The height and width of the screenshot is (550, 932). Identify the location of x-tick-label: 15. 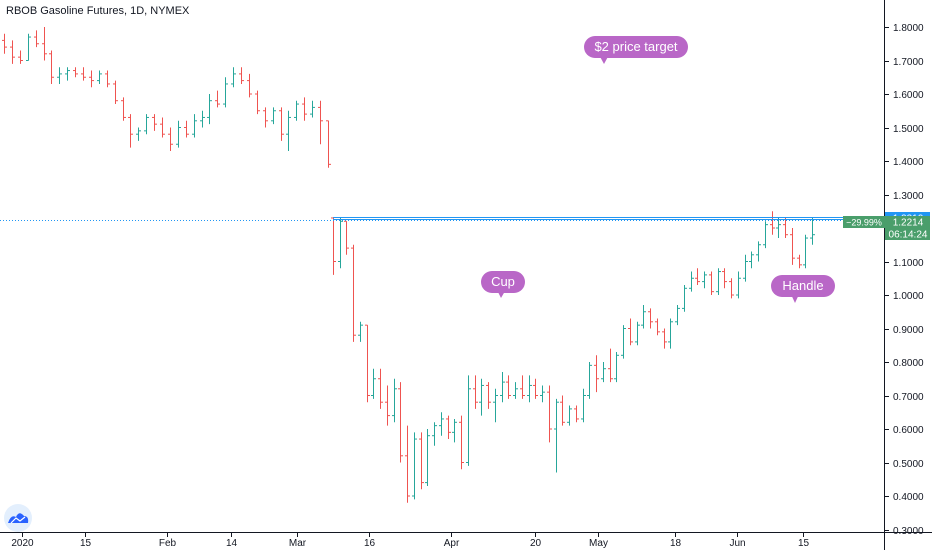
(86, 543).